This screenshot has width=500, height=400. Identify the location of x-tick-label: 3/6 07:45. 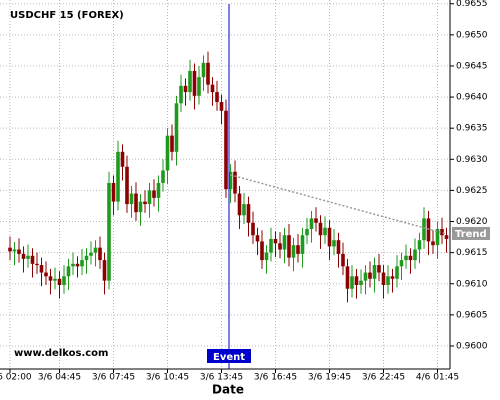
(113, 378).